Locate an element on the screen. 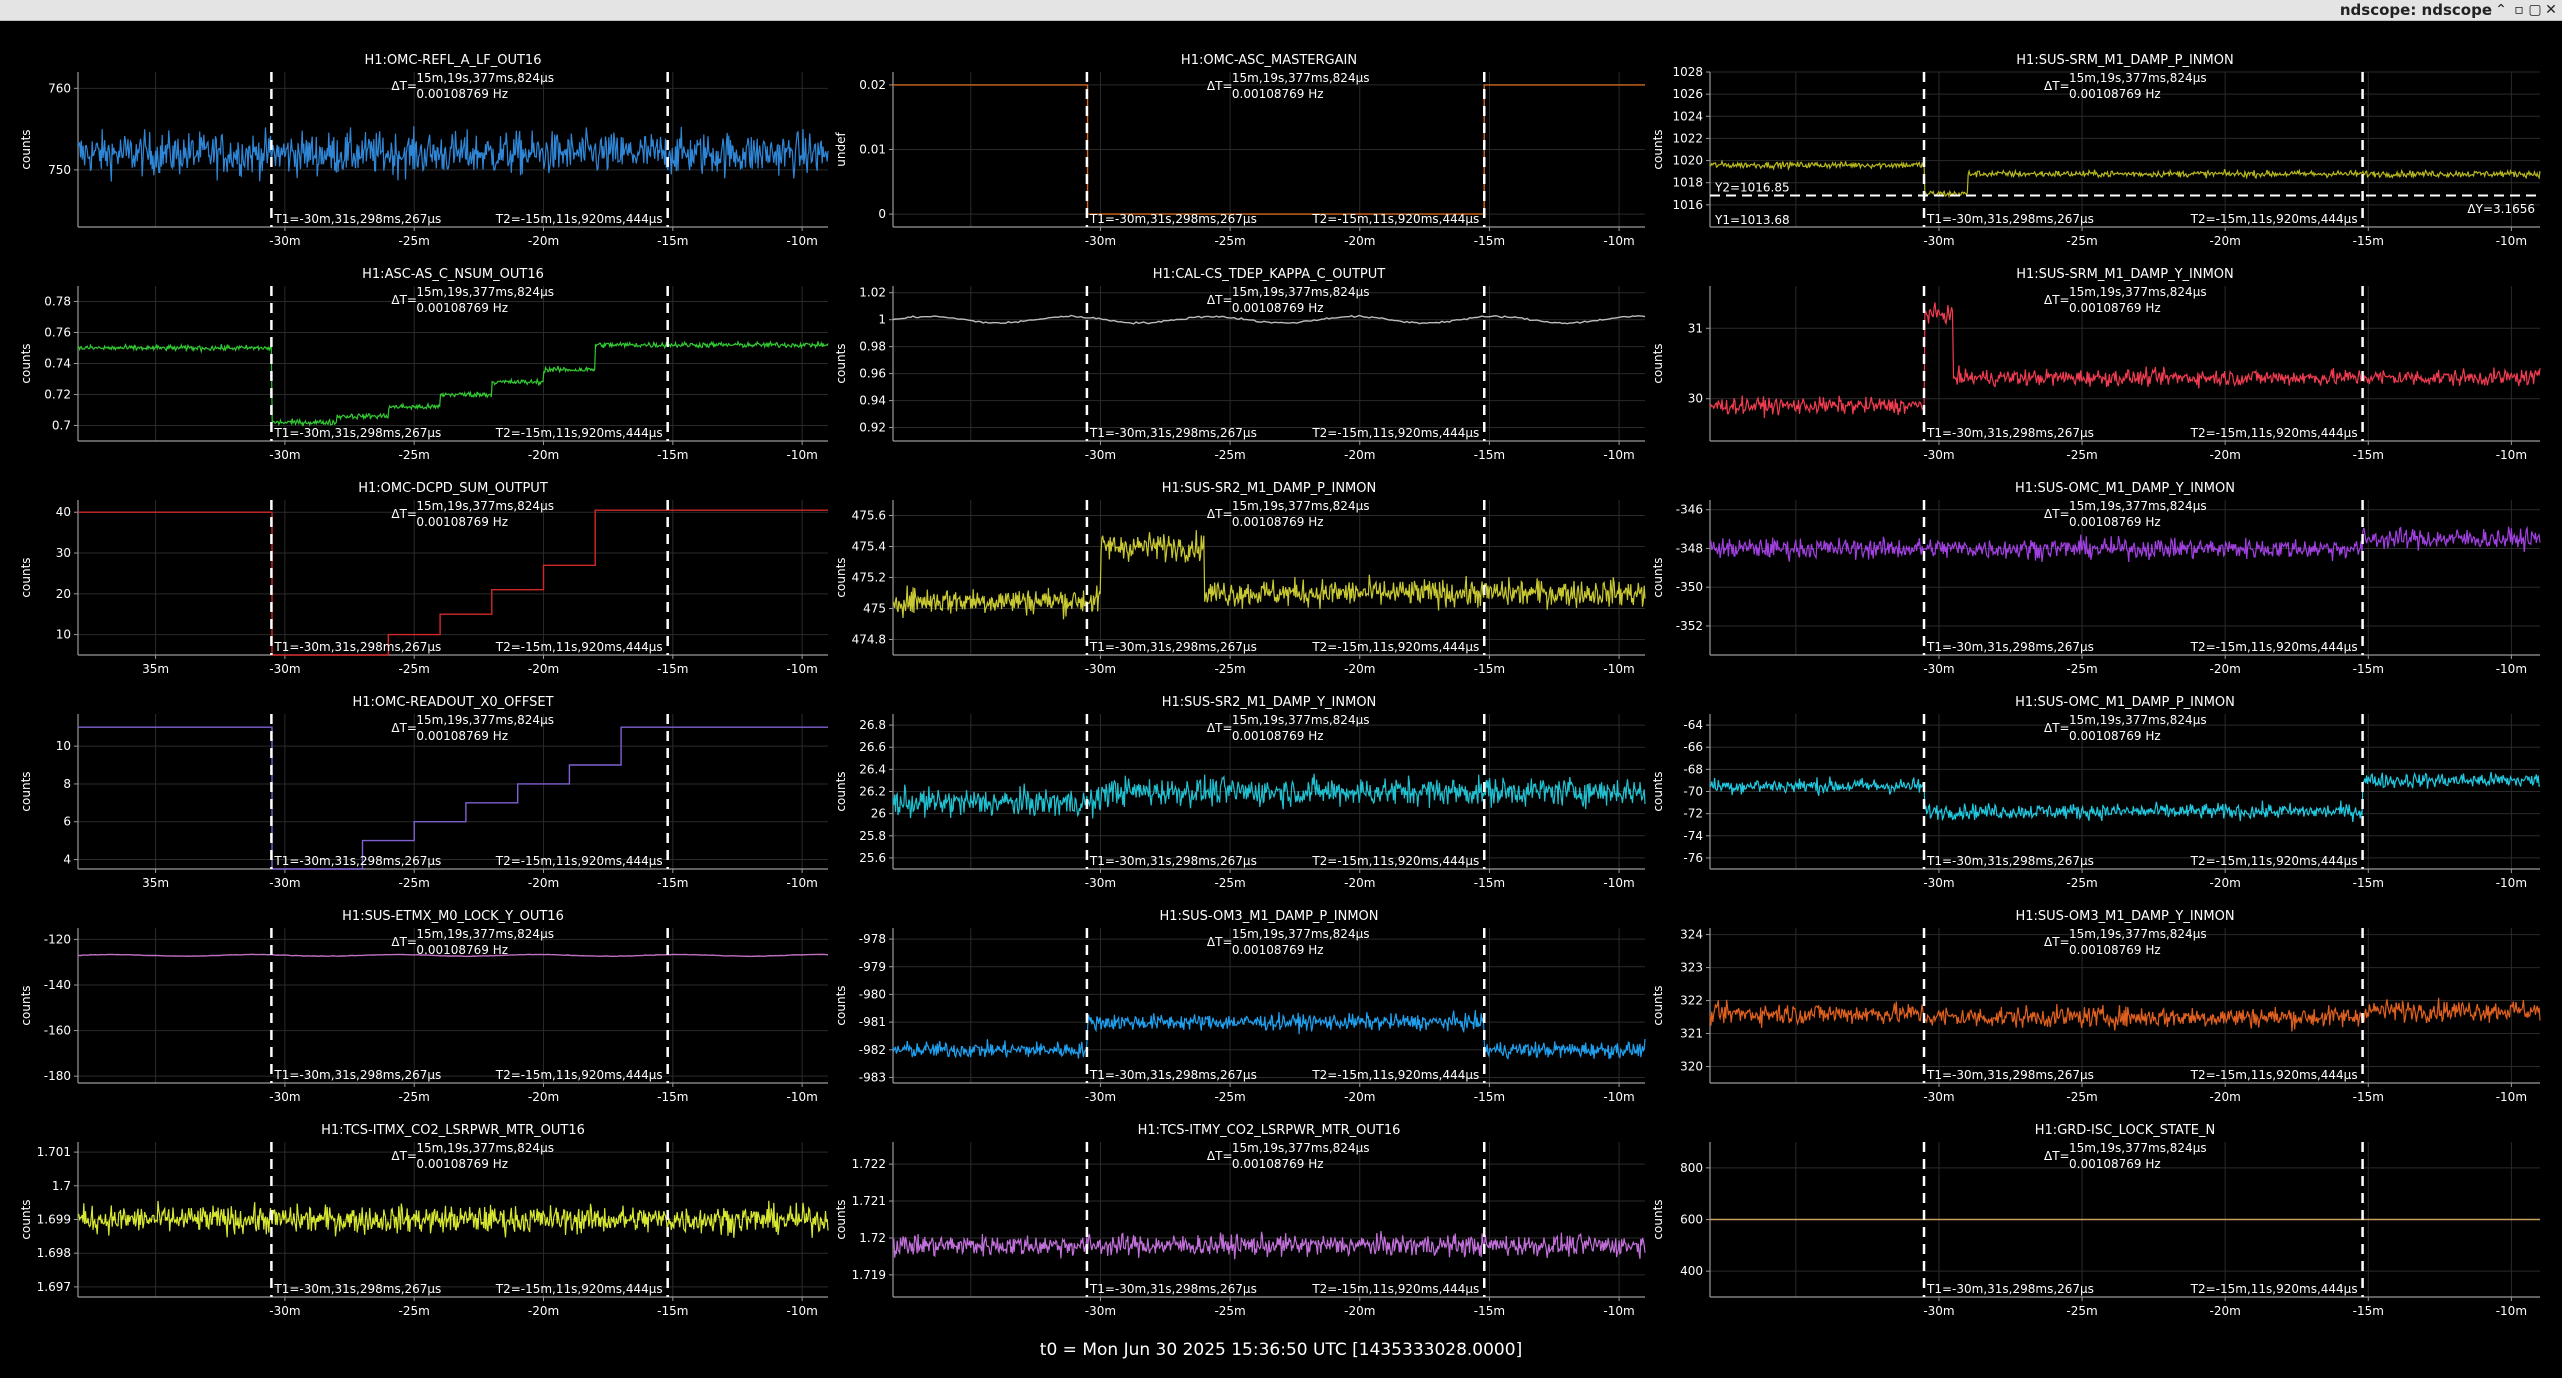  y-tick-label: -160 is located at coordinates (57, 1031).